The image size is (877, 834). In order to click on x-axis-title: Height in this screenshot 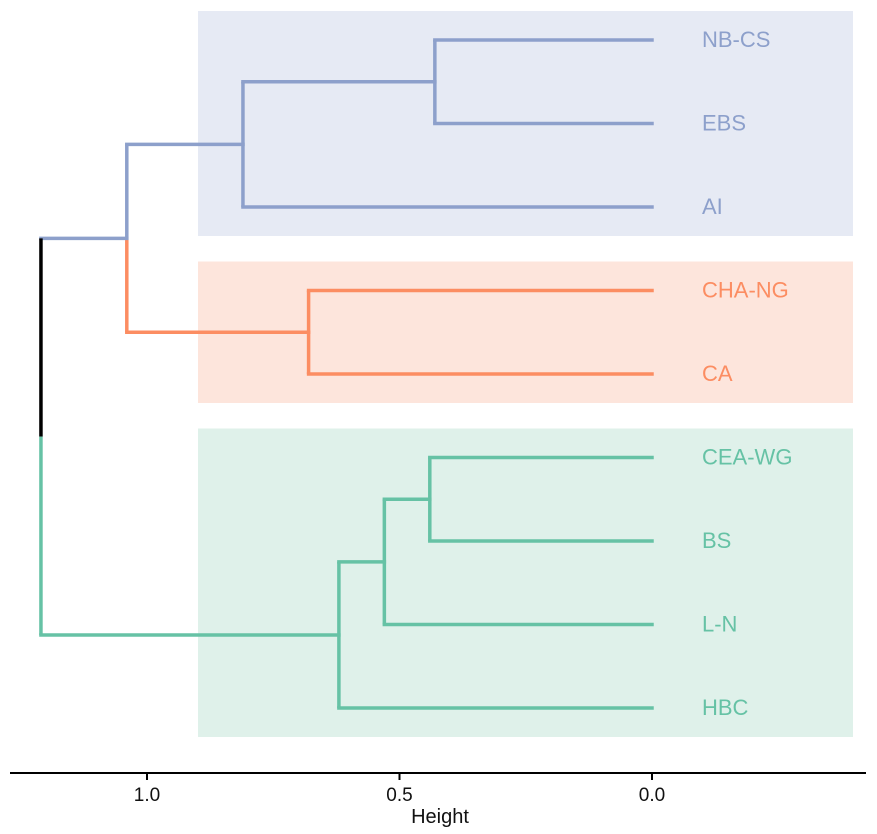, I will do `click(440, 817)`.